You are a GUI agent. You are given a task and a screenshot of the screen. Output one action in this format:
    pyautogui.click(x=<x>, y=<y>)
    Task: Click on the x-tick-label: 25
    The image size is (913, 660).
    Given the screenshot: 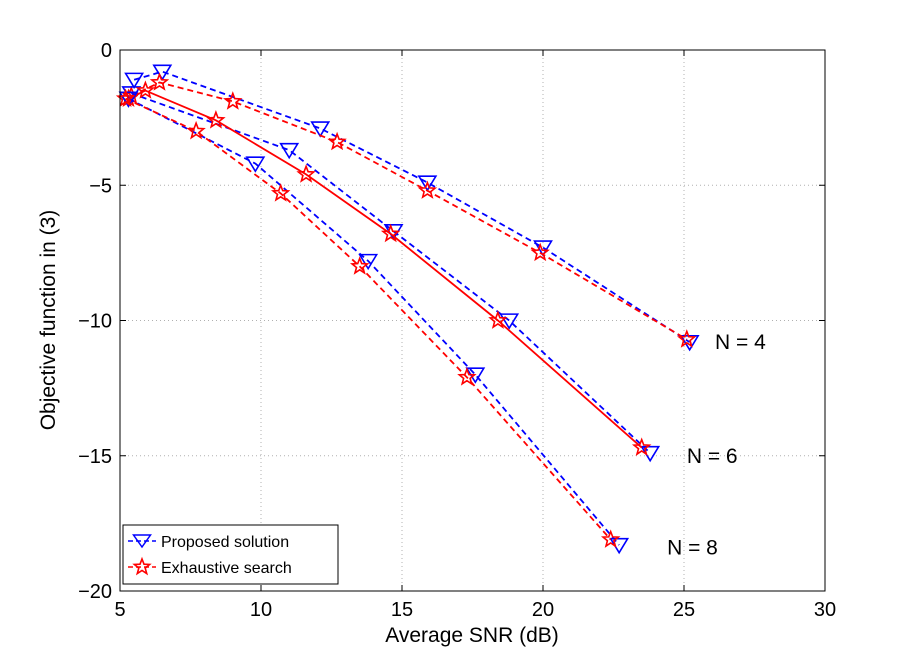 What is the action you would take?
    pyautogui.click(x=684, y=610)
    